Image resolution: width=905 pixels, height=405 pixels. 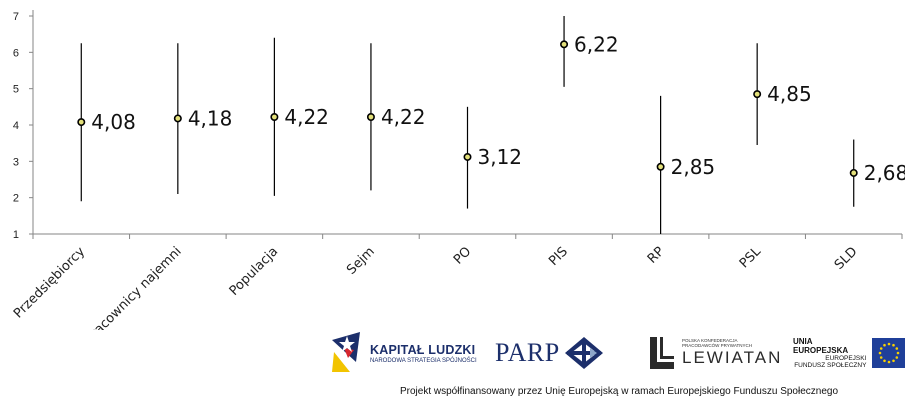 I want to click on eu-flag-icon, so click(x=888, y=353).